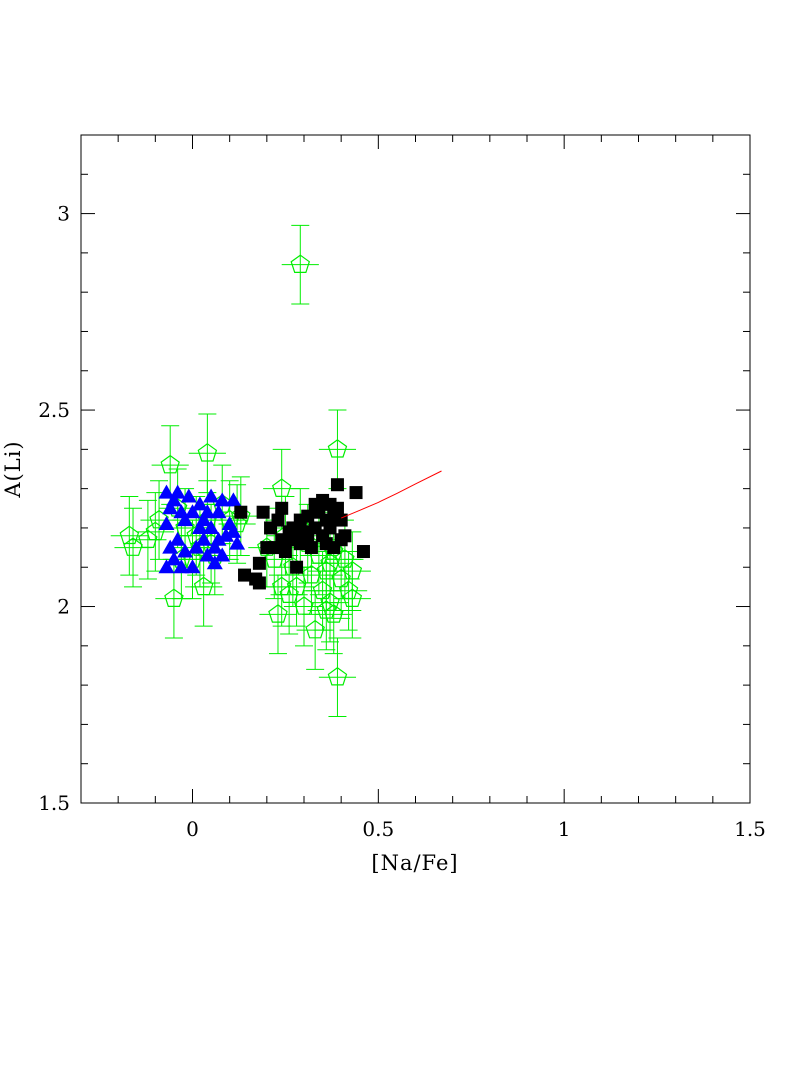 Image resolution: width=797 pixels, height=1067 pixels. Describe the element at coordinates (750, 829) in the screenshot. I see `x-tick-label: 1.5` at that location.